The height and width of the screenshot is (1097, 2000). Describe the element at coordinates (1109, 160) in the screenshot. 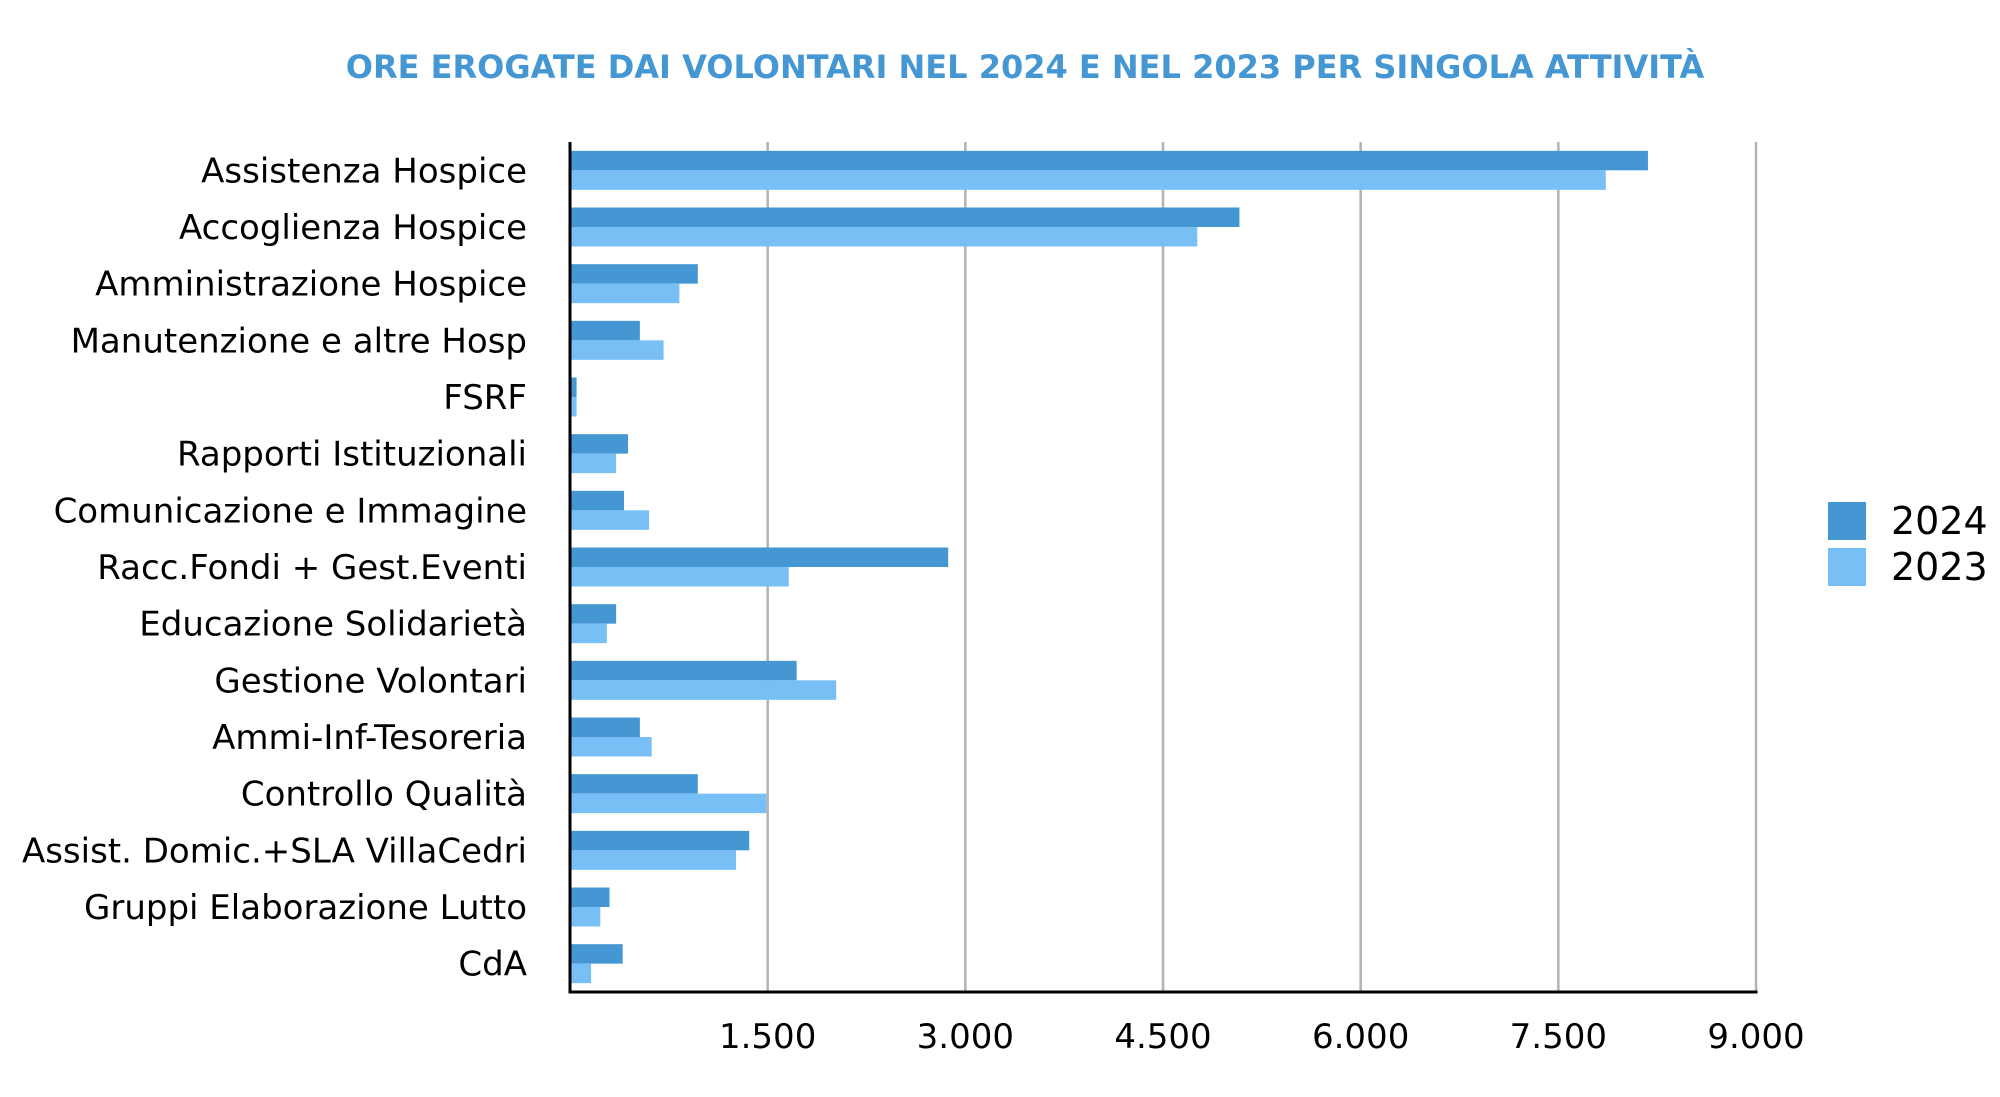

I see `bar-2024-assistenza-hospice` at that location.